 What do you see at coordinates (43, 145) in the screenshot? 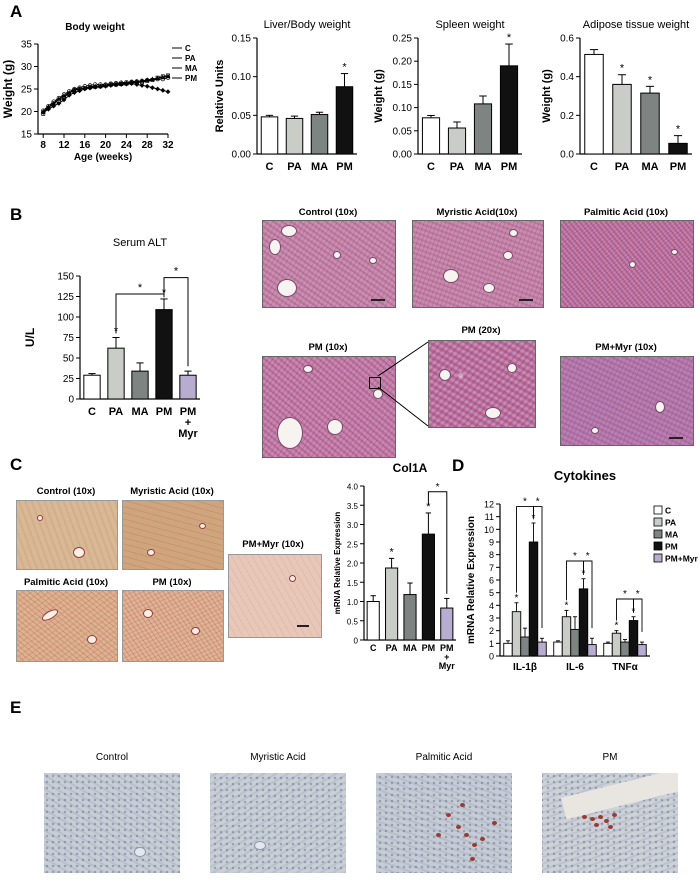
I see `x-tick-label: 8` at bounding box center [43, 145].